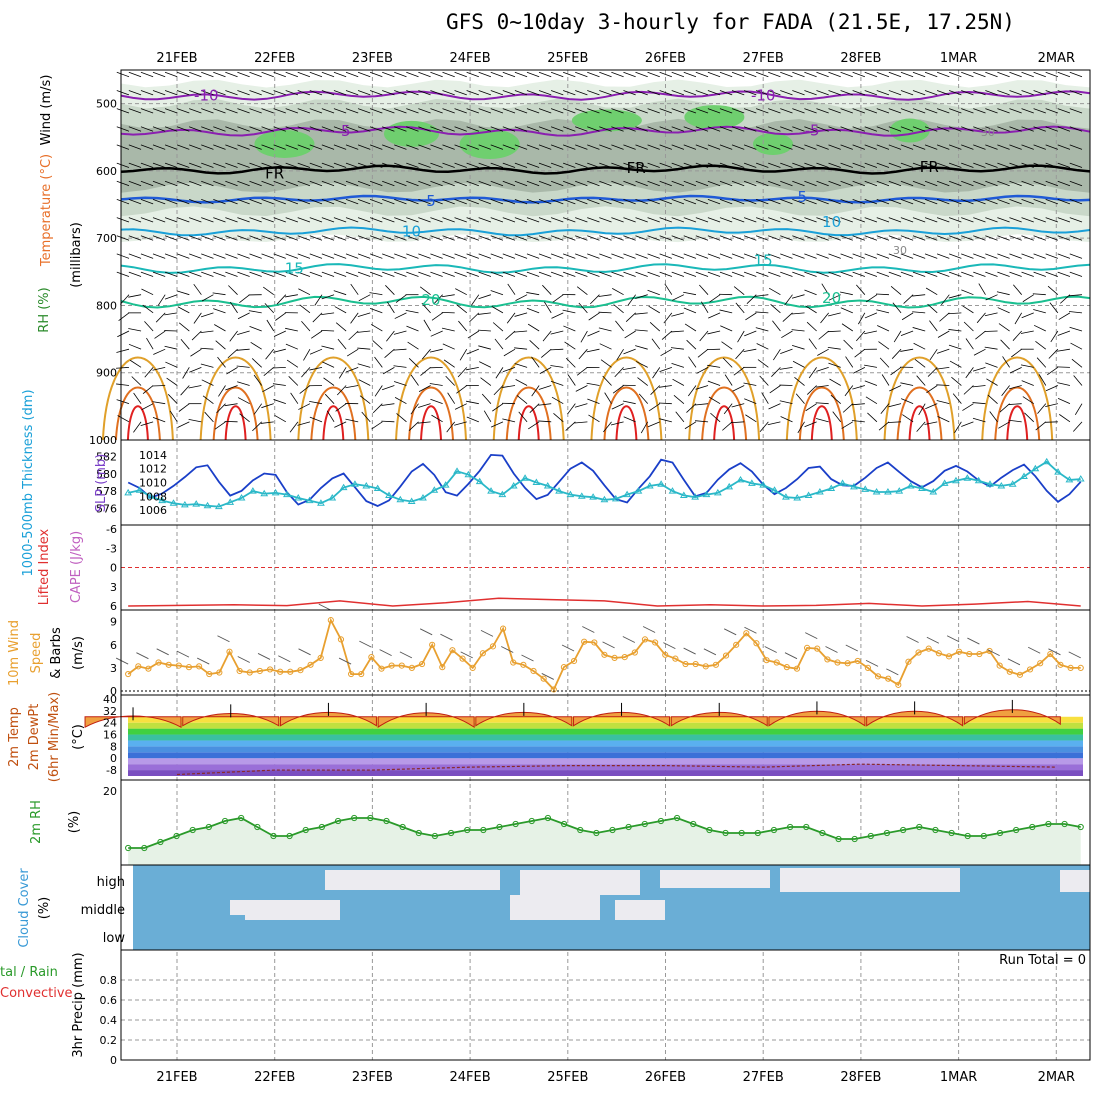 This screenshot has width=1100, height=1100. Describe the element at coordinates (763, 96) in the screenshot. I see `contour-label: -10` at that location.